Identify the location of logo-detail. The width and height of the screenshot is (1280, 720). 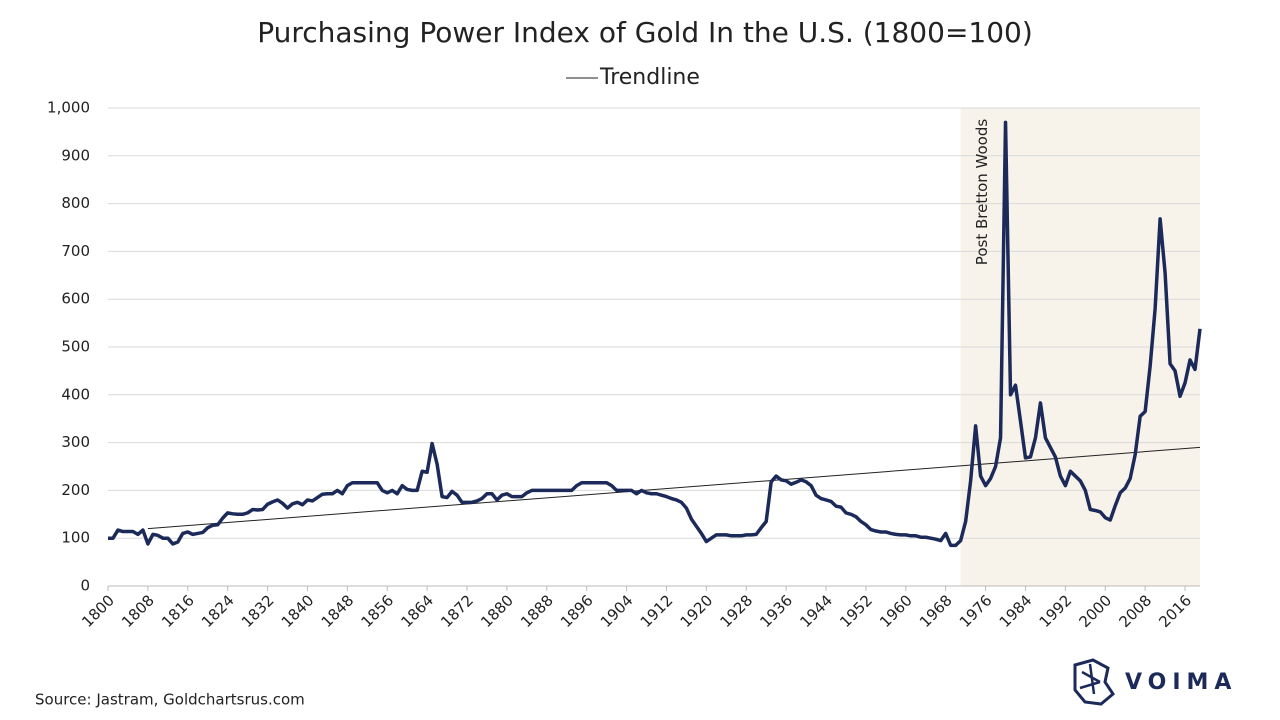
(1090, 679).